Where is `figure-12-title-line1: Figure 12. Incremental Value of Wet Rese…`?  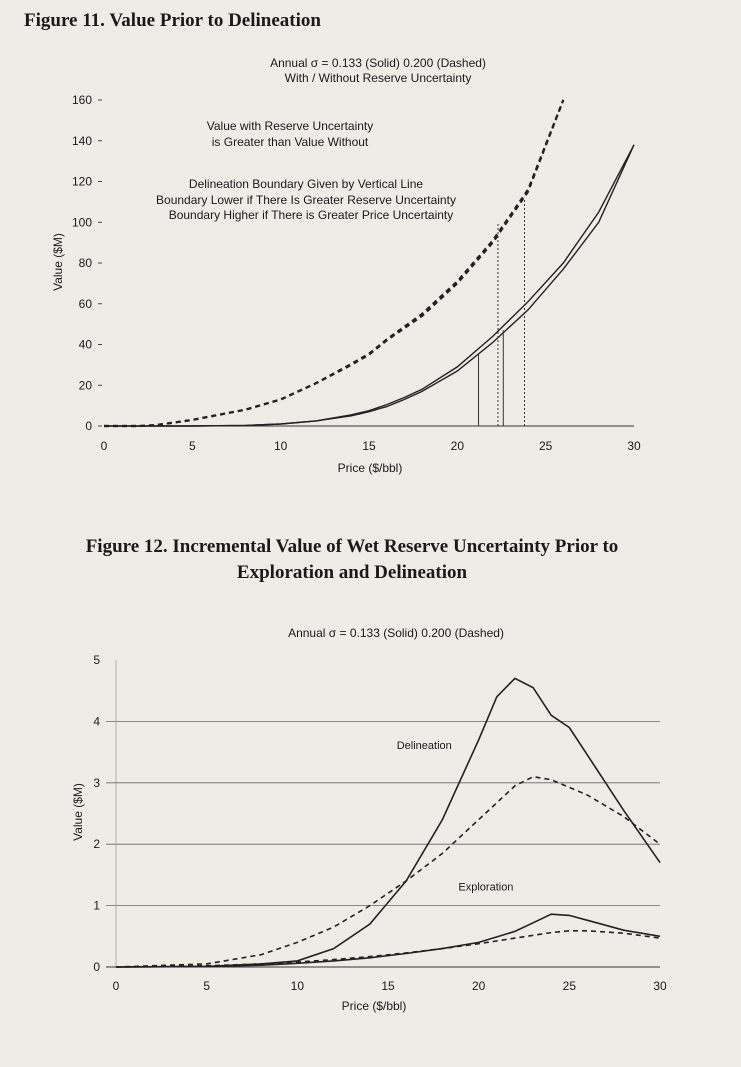
figure-12-title-line1: Figure 12. Incremental Value of Wet Rese… is located at coordinates (352, 546).